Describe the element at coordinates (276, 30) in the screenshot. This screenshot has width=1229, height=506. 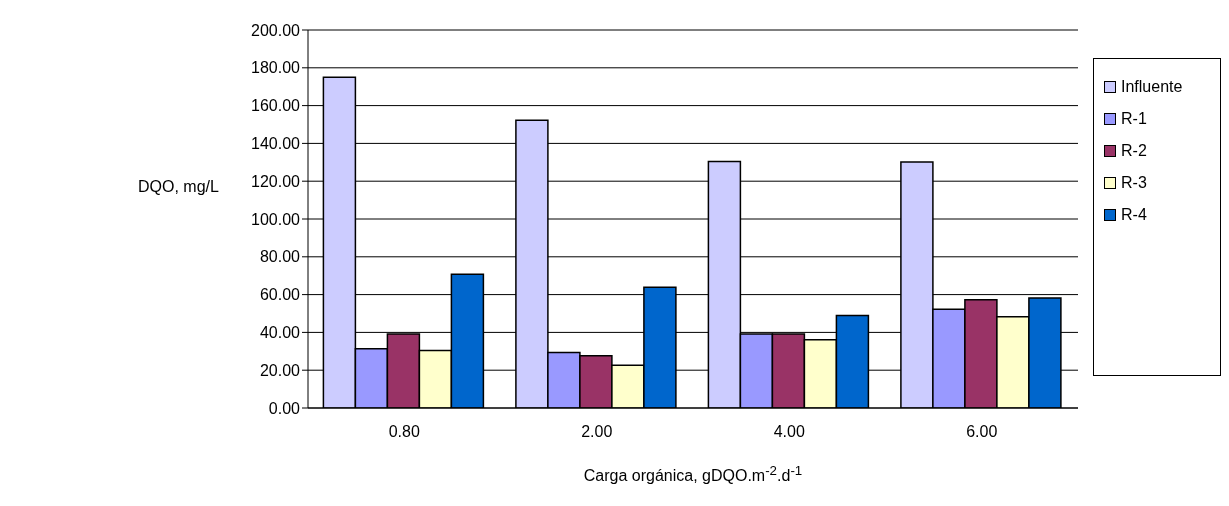
I see `y-tick-label: 200.00` at that location.